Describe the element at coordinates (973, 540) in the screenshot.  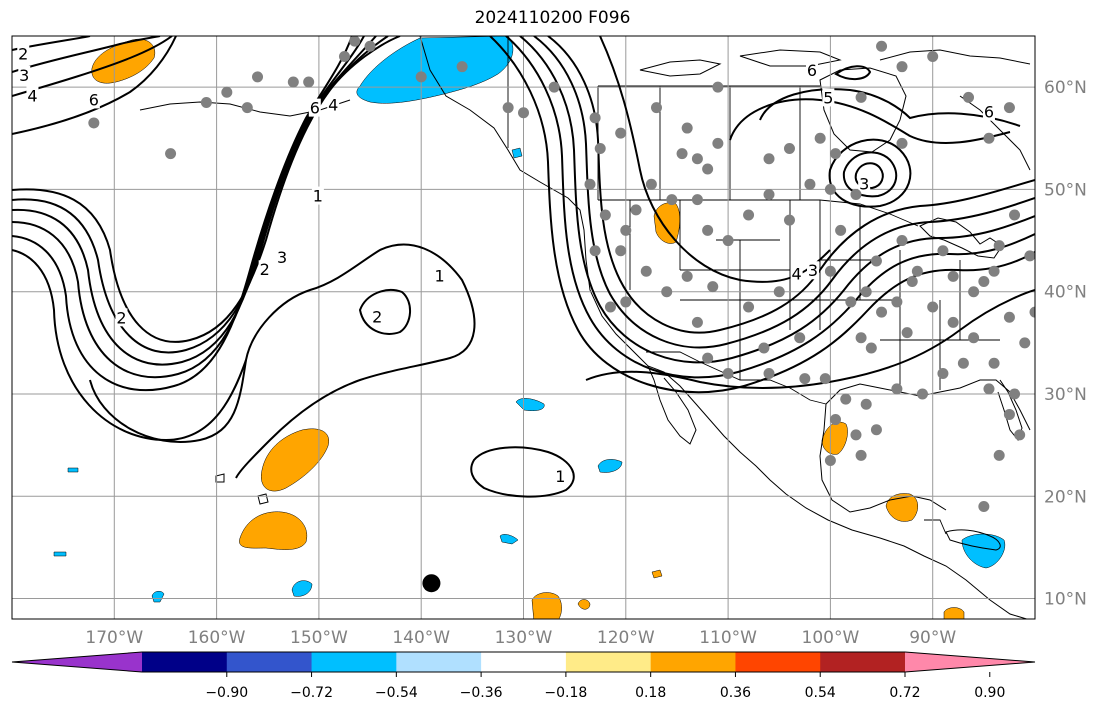
I see `cuba` at that location.